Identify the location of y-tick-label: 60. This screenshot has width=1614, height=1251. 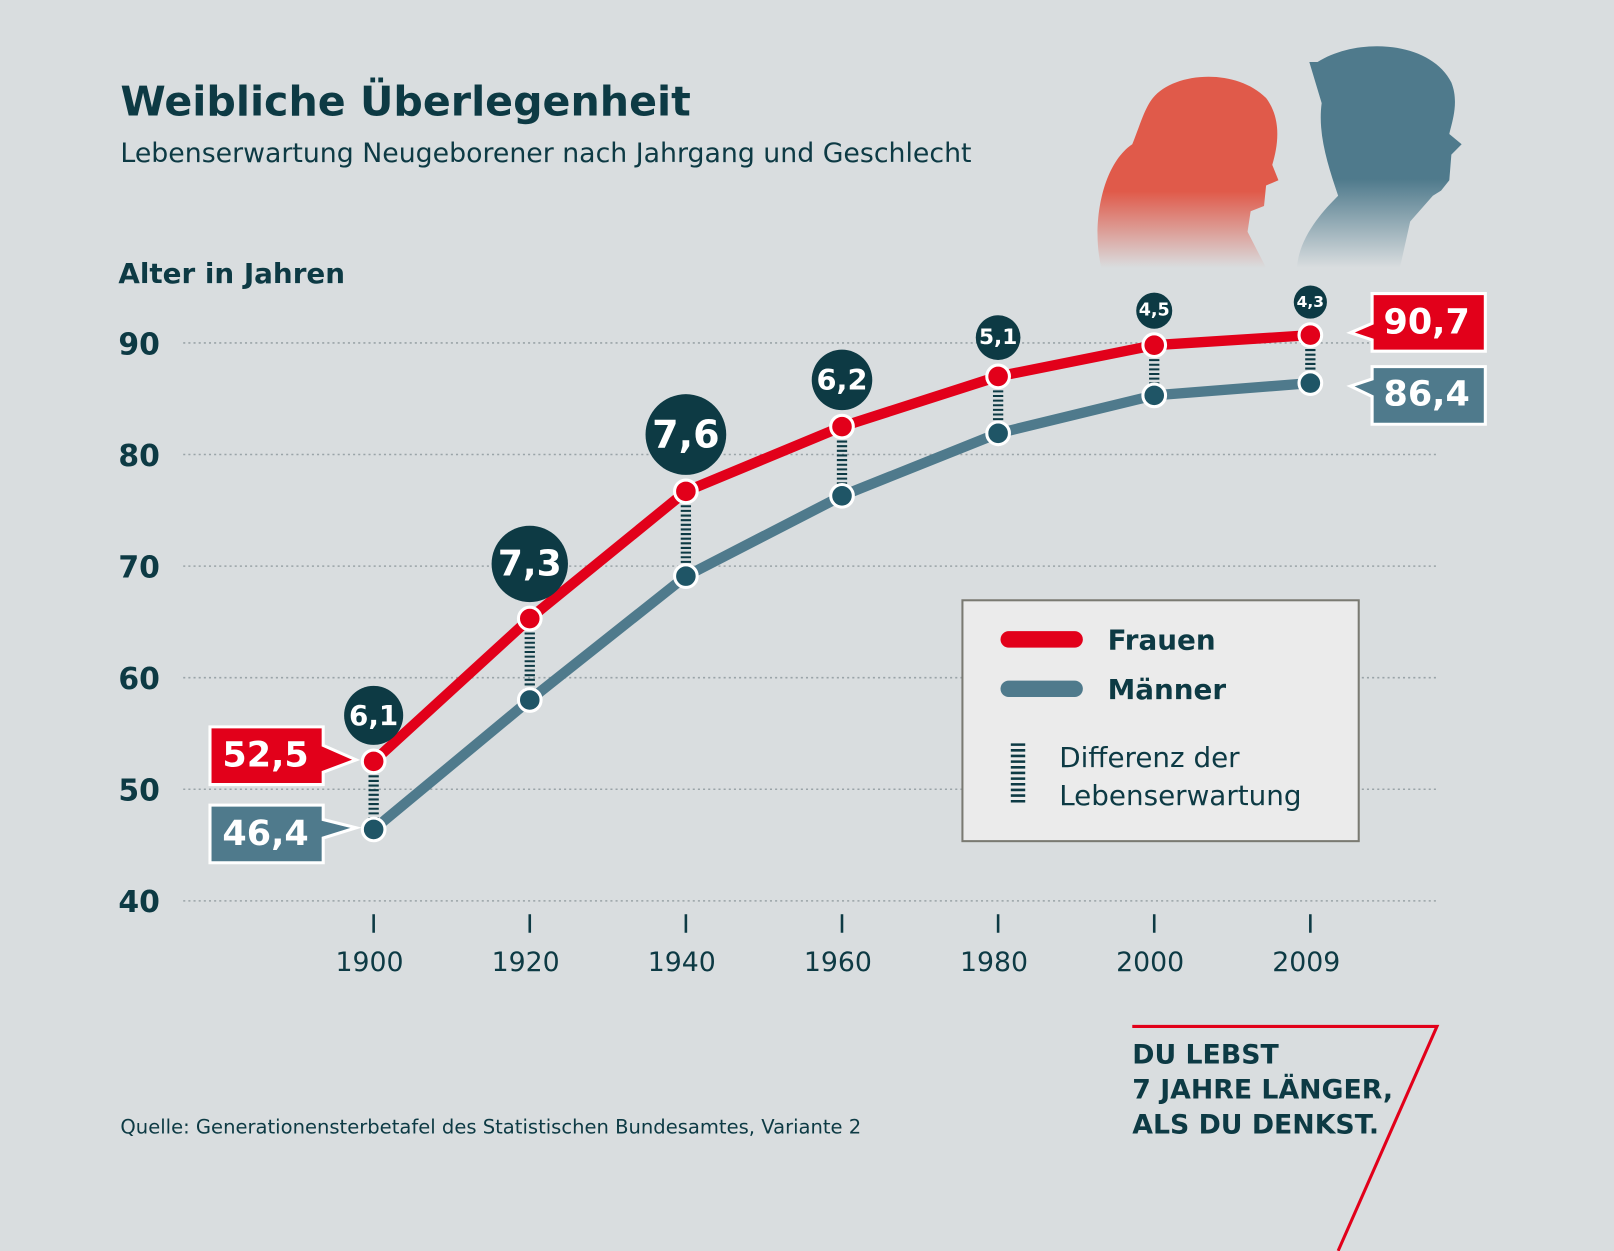
(139, 679).